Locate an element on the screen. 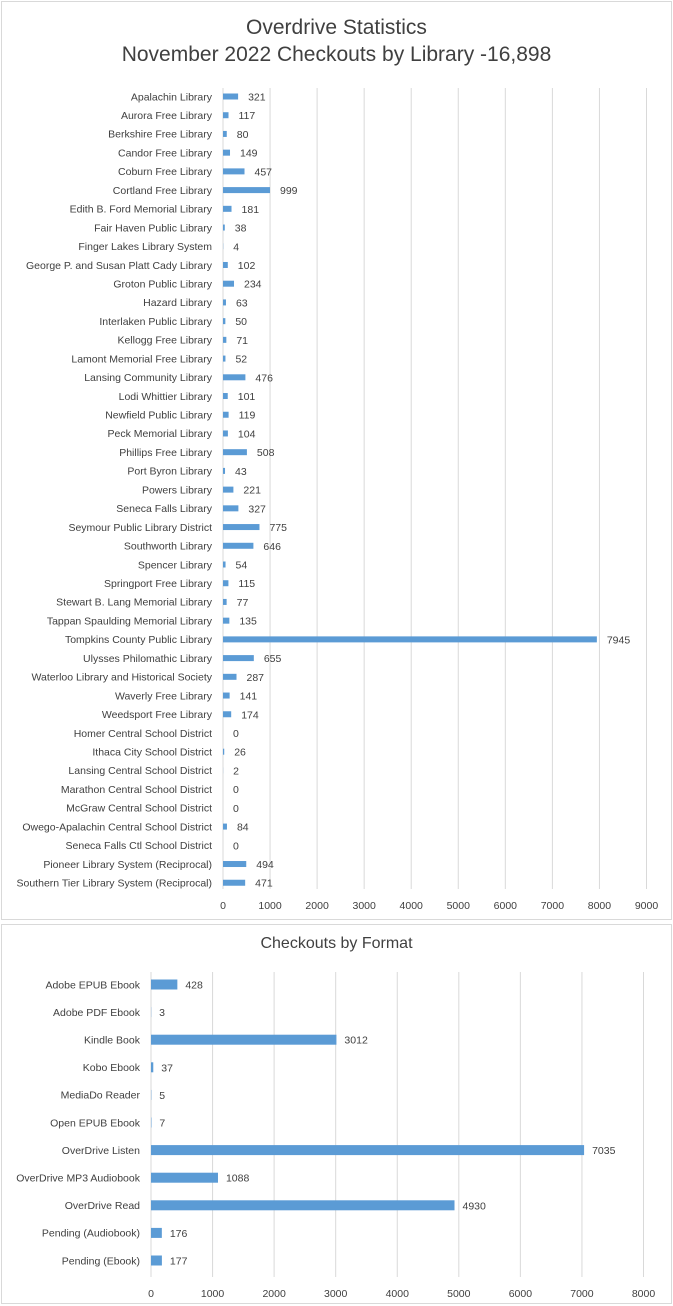 This screenshot has width=673, height=1306. x-tick-label: 2000 is located at coordinates (274, 1294).